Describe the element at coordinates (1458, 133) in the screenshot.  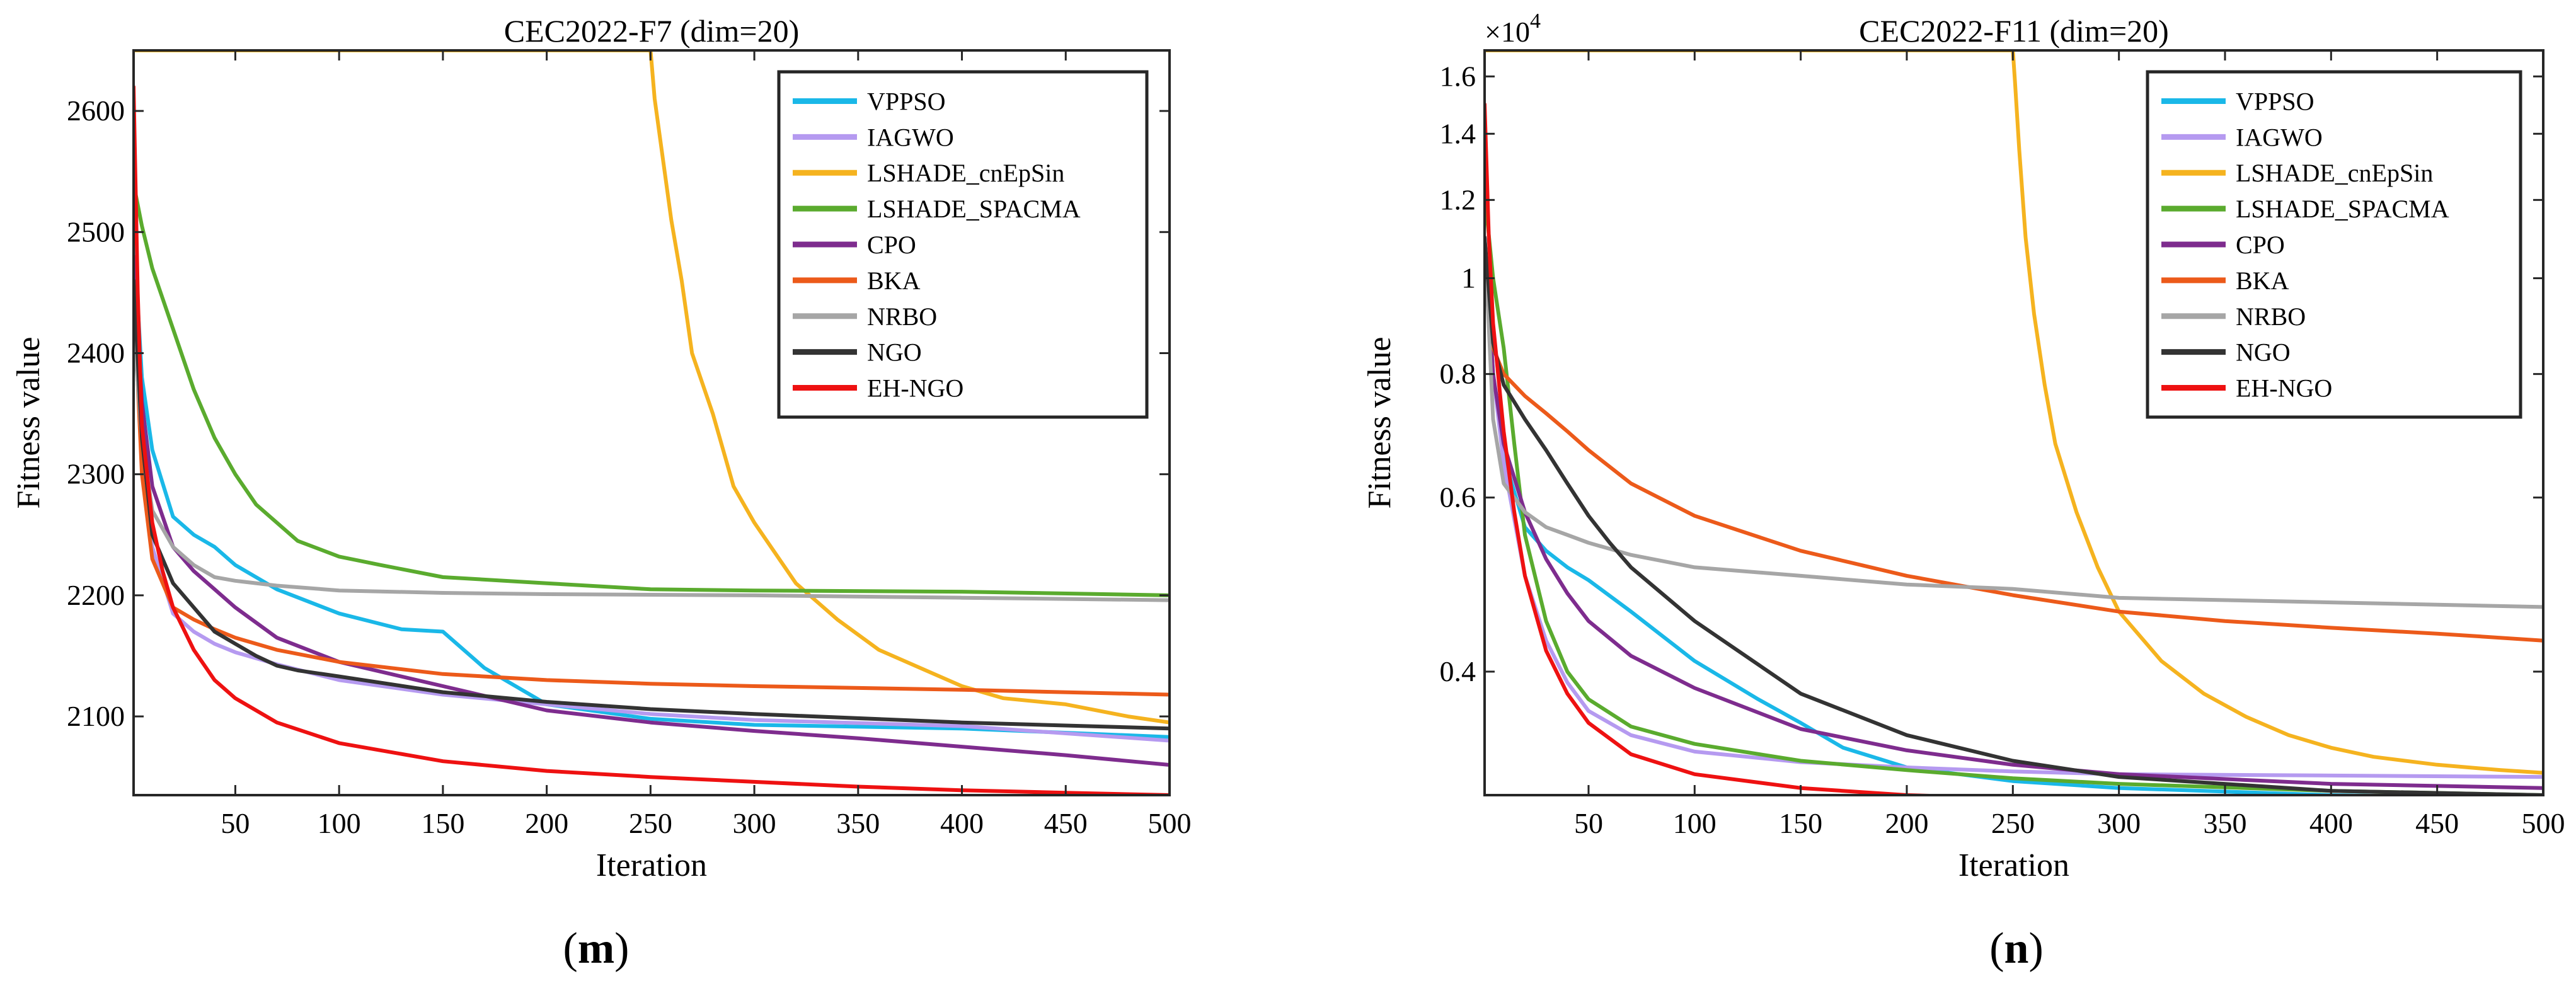
I see `y-tick-label: 1.4` at that location.